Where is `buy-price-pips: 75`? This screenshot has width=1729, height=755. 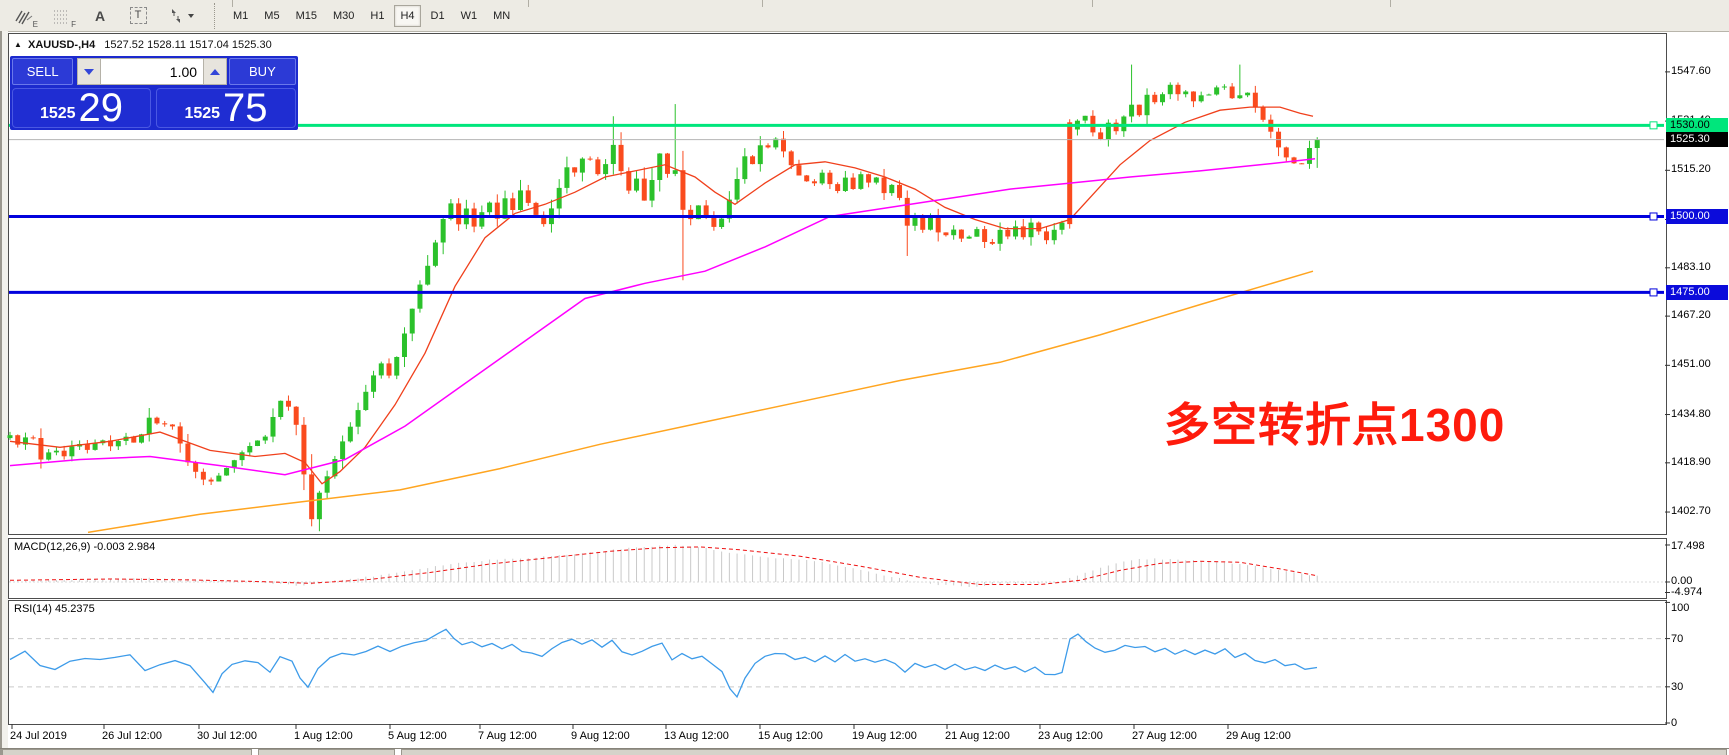
buy-price-pips: 75 is located at coordinates (245, 108).